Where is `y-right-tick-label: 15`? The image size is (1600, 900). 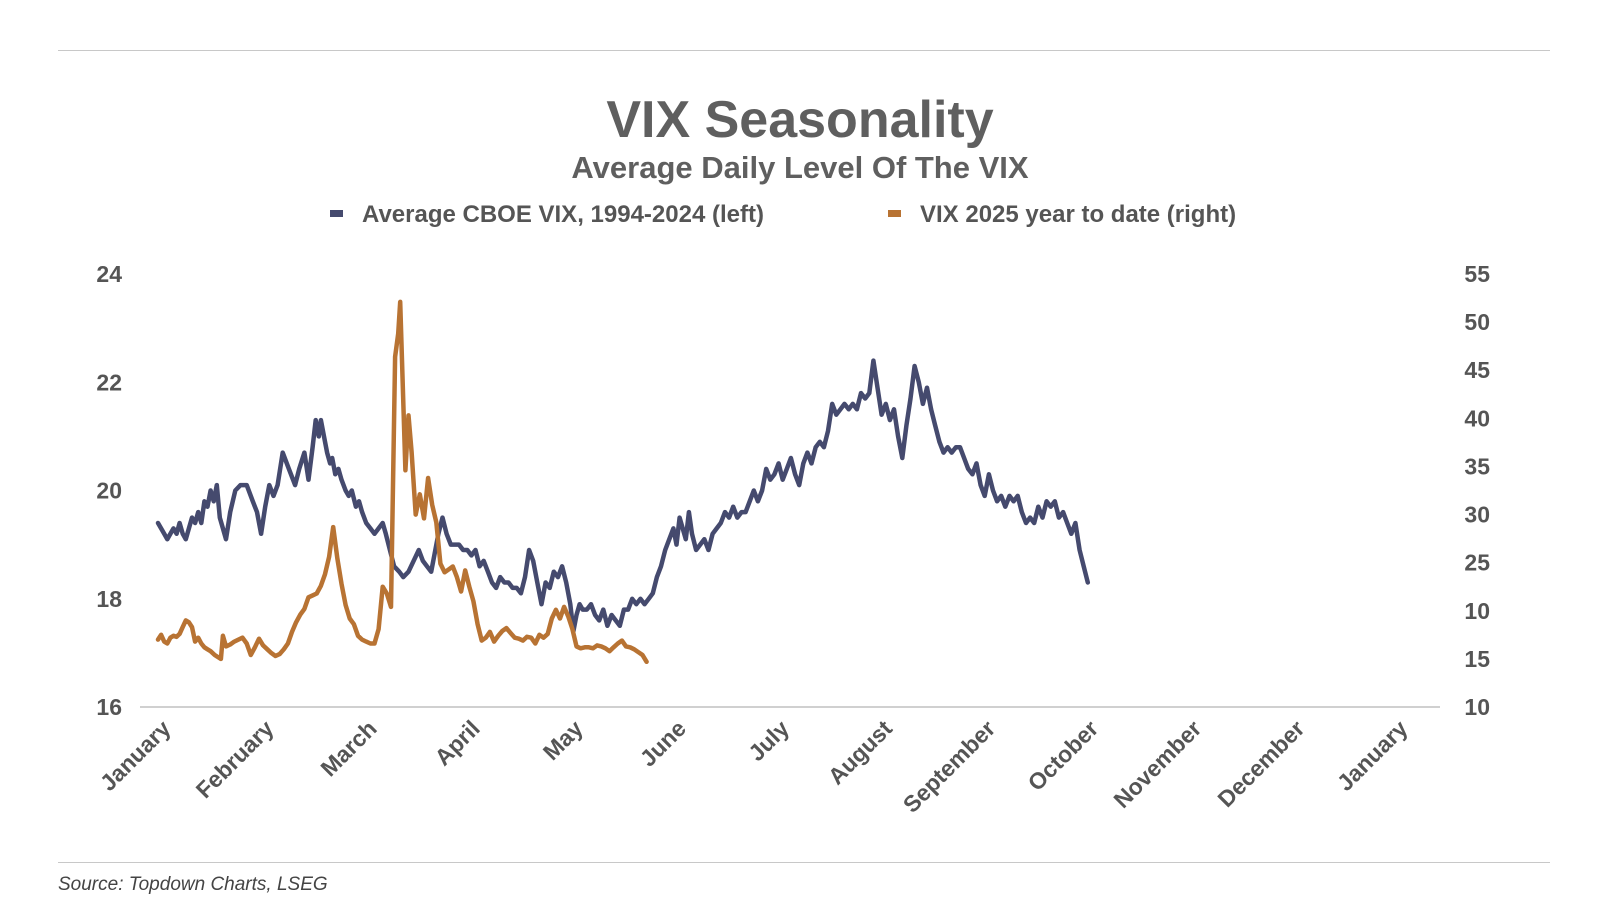 y-right-tick-label: 15 is located at coordinates (1477, 659).